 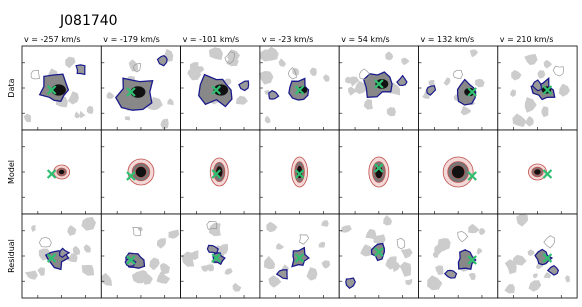 What do you see at coordinates (287, 39) in the screenshot?
I see `column-header: v = -23 km/s` at bounding box center [287, 39].